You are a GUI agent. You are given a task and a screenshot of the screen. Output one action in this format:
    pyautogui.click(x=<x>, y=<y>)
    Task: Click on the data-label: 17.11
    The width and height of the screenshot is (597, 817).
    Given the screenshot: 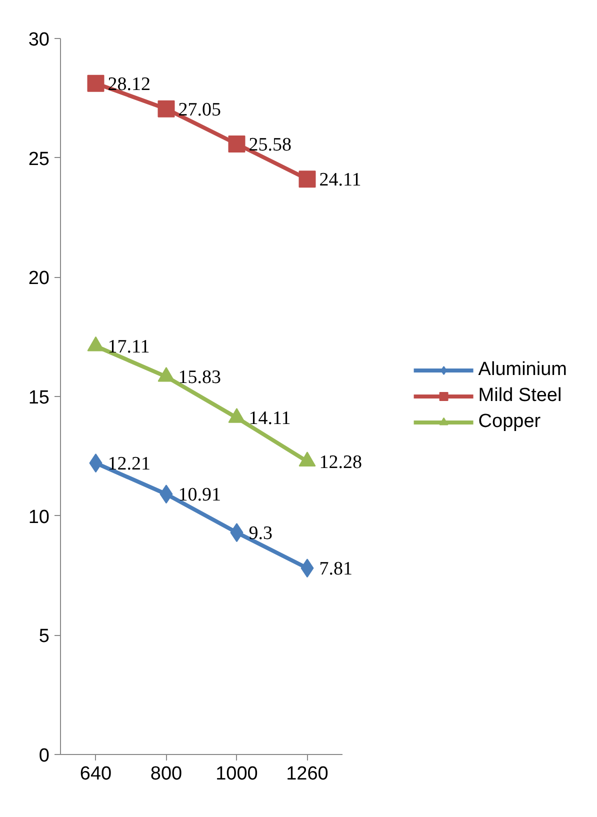 What is the action you would take?
    pyautogui.click(x=129, y=347)
    